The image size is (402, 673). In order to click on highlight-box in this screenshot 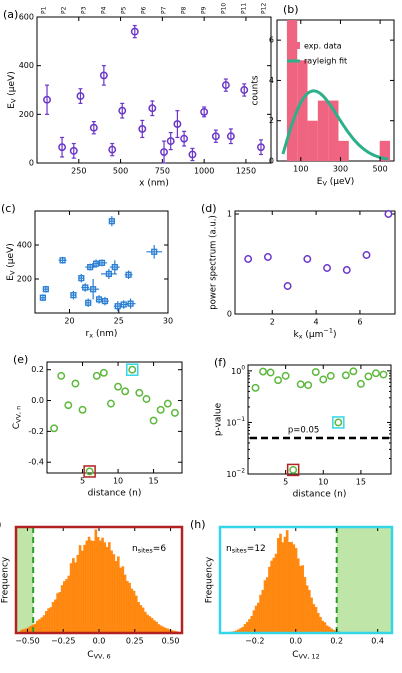, I will do `click(338, 422)`.